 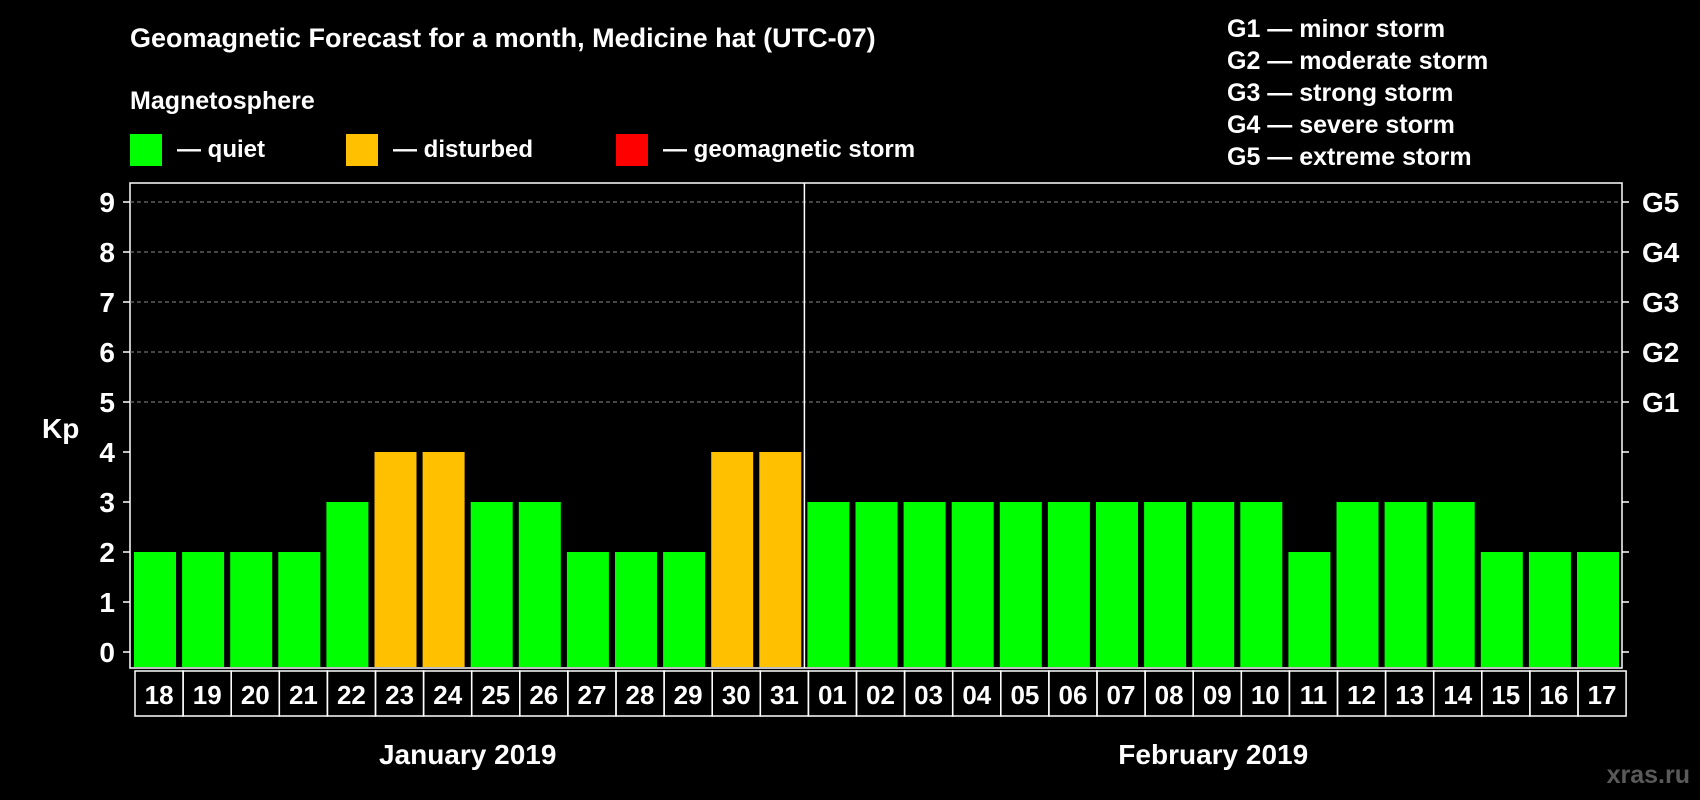 What do you see at coordinates (688, 695) in the screenshot?
I see `day-label-29: 29` at bounding box center [688, 695].